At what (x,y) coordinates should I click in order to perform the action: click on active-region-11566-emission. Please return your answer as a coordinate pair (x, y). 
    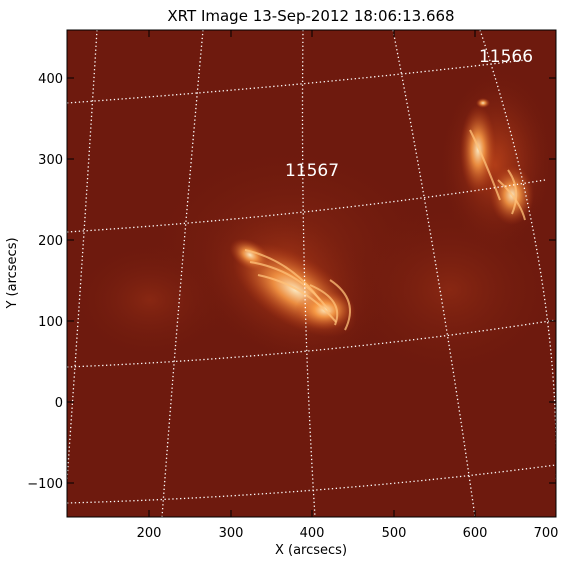
    Looking at the image, I should click on (495, 165).